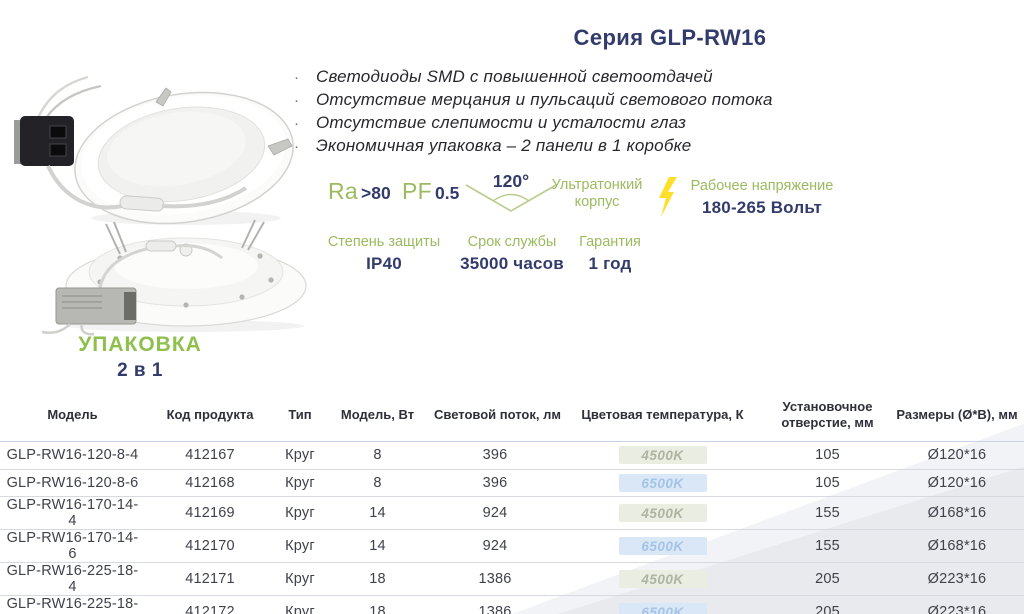  I want to click on feature-item: · Отсутствие слепимости и усталости глаз, so click(594, 123).